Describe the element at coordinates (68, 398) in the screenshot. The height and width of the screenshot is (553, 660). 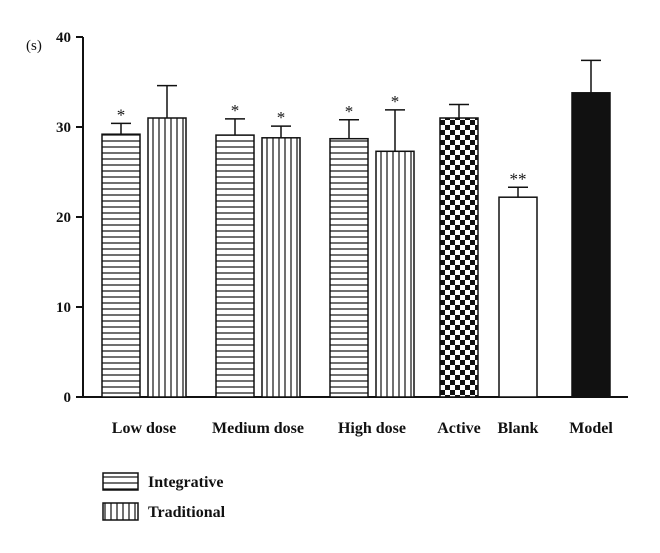
I see `y-tick-label: 0` at that location.